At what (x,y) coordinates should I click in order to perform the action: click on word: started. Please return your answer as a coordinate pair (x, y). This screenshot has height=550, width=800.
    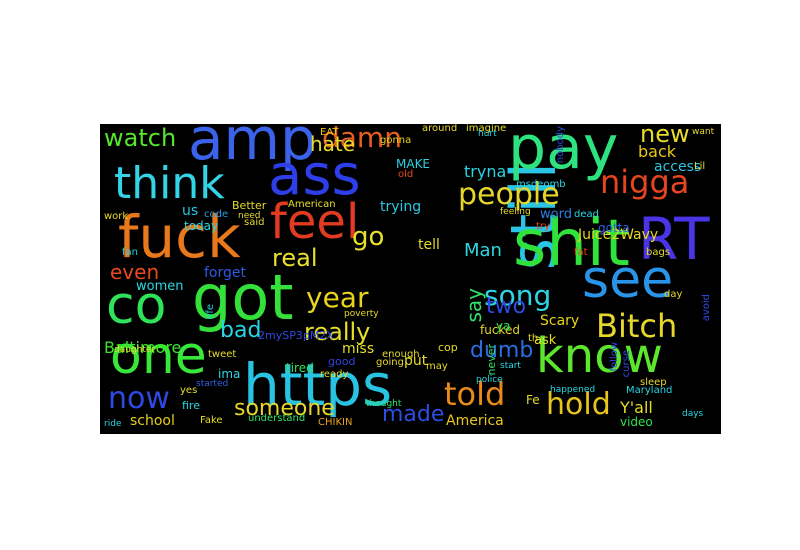
    Looking at the image, I should click on (212, 384).